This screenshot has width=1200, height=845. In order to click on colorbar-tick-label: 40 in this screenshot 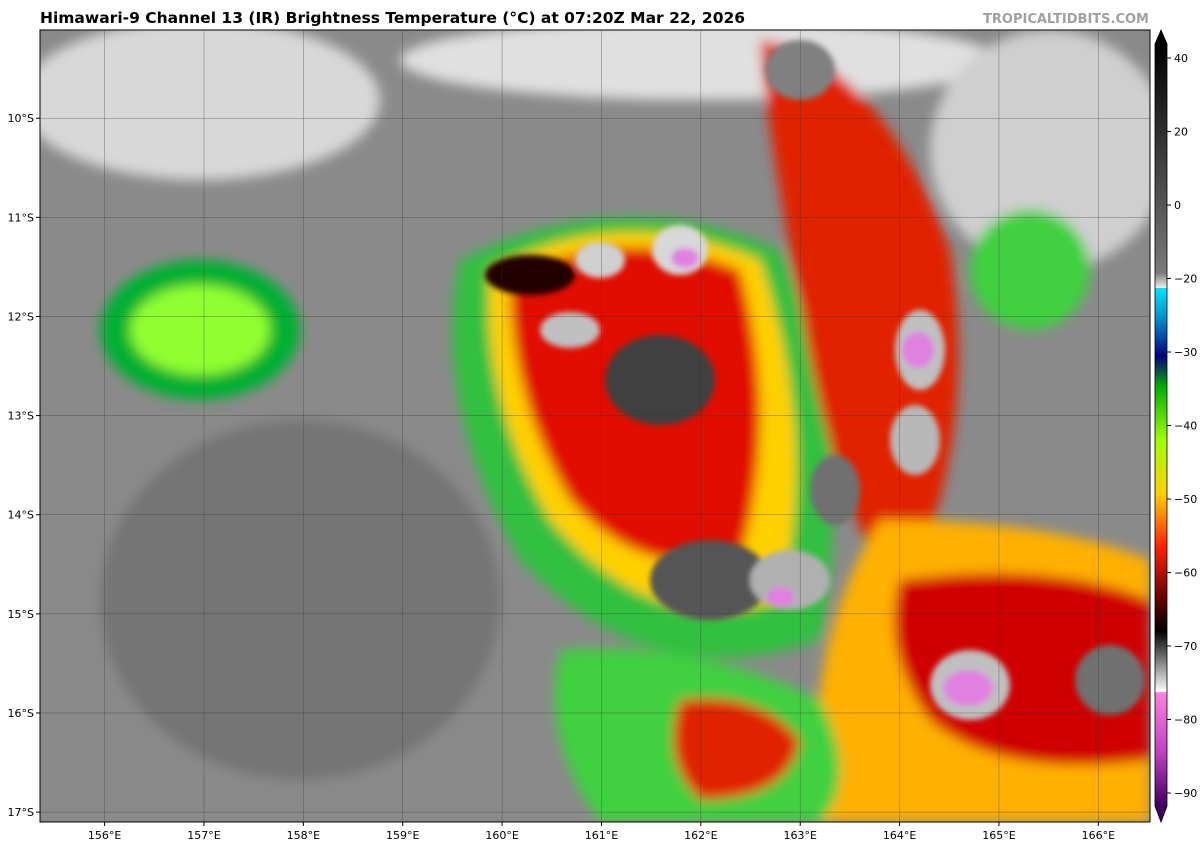, I will do `click(1181, 58)`.